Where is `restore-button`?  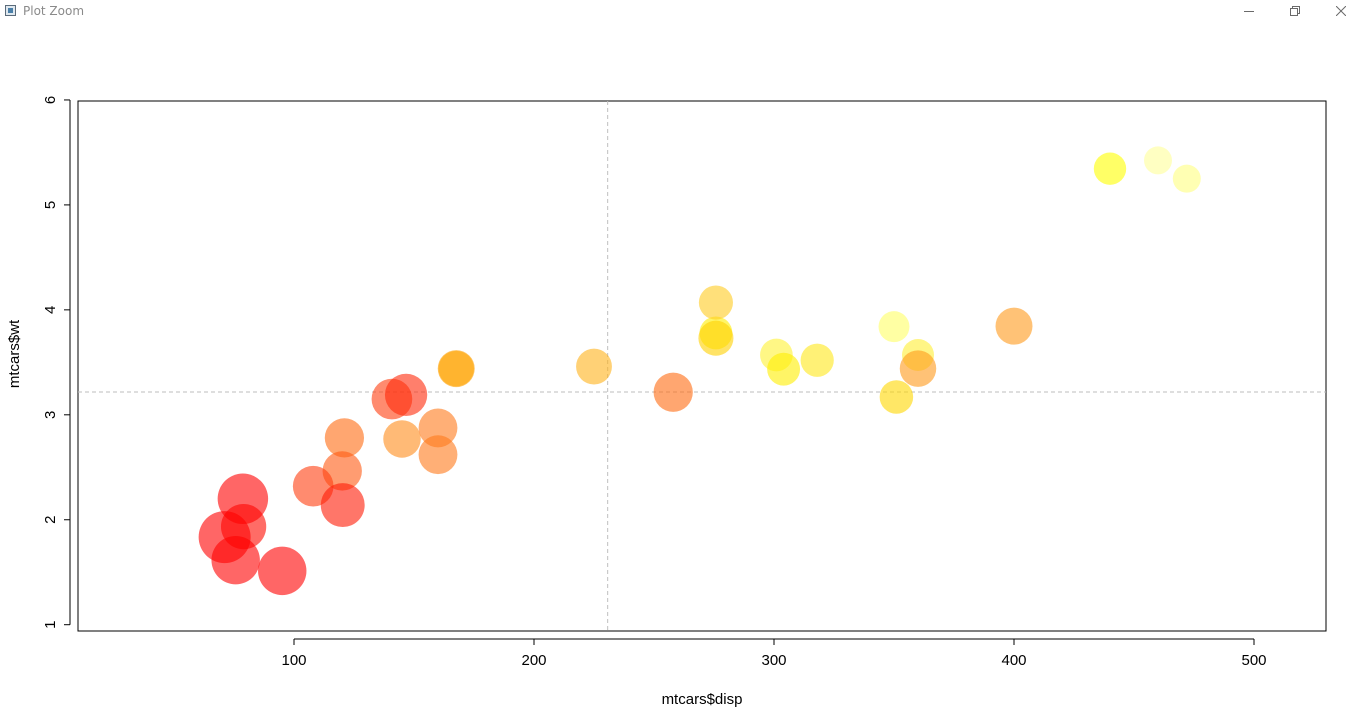 restore-button is located at coordinates (1295, 11).